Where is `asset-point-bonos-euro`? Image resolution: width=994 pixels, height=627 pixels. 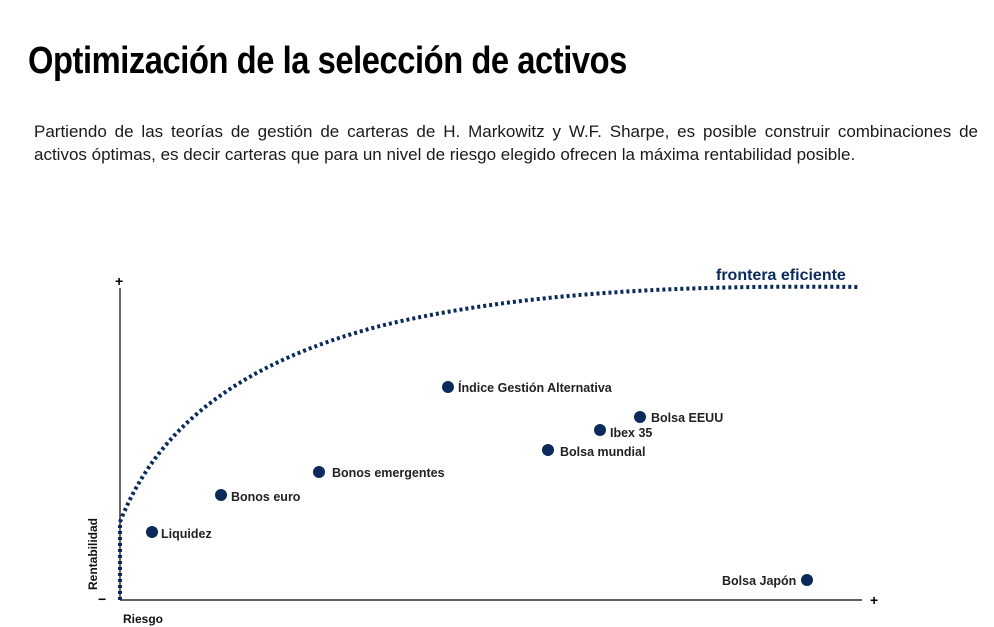
asset-point-bonos-euro is located at coordinates (221, 495).